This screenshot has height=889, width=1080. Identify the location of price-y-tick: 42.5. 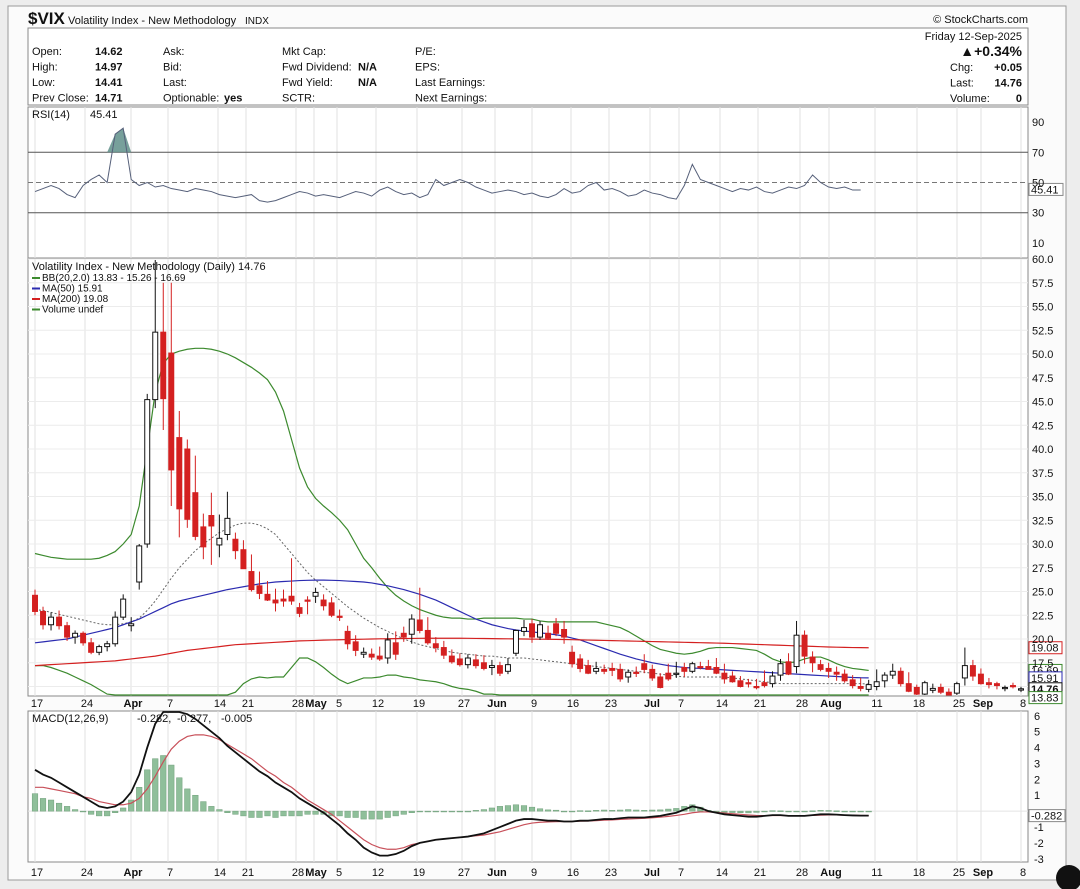
(1042, 426).